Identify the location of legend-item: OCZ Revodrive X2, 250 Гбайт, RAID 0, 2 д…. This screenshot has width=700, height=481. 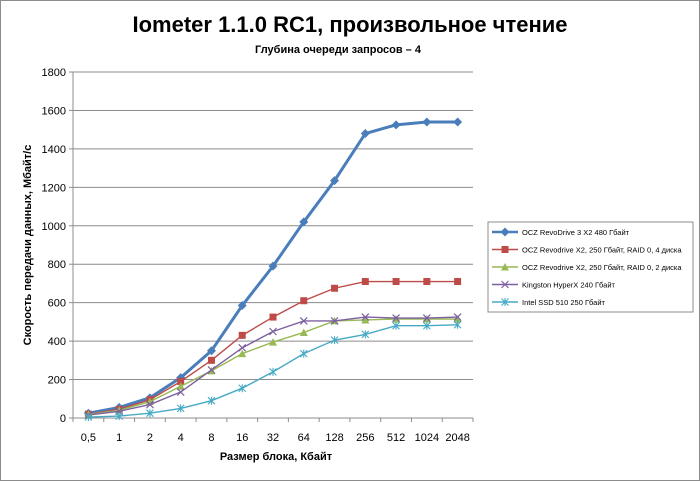
(587, 267).